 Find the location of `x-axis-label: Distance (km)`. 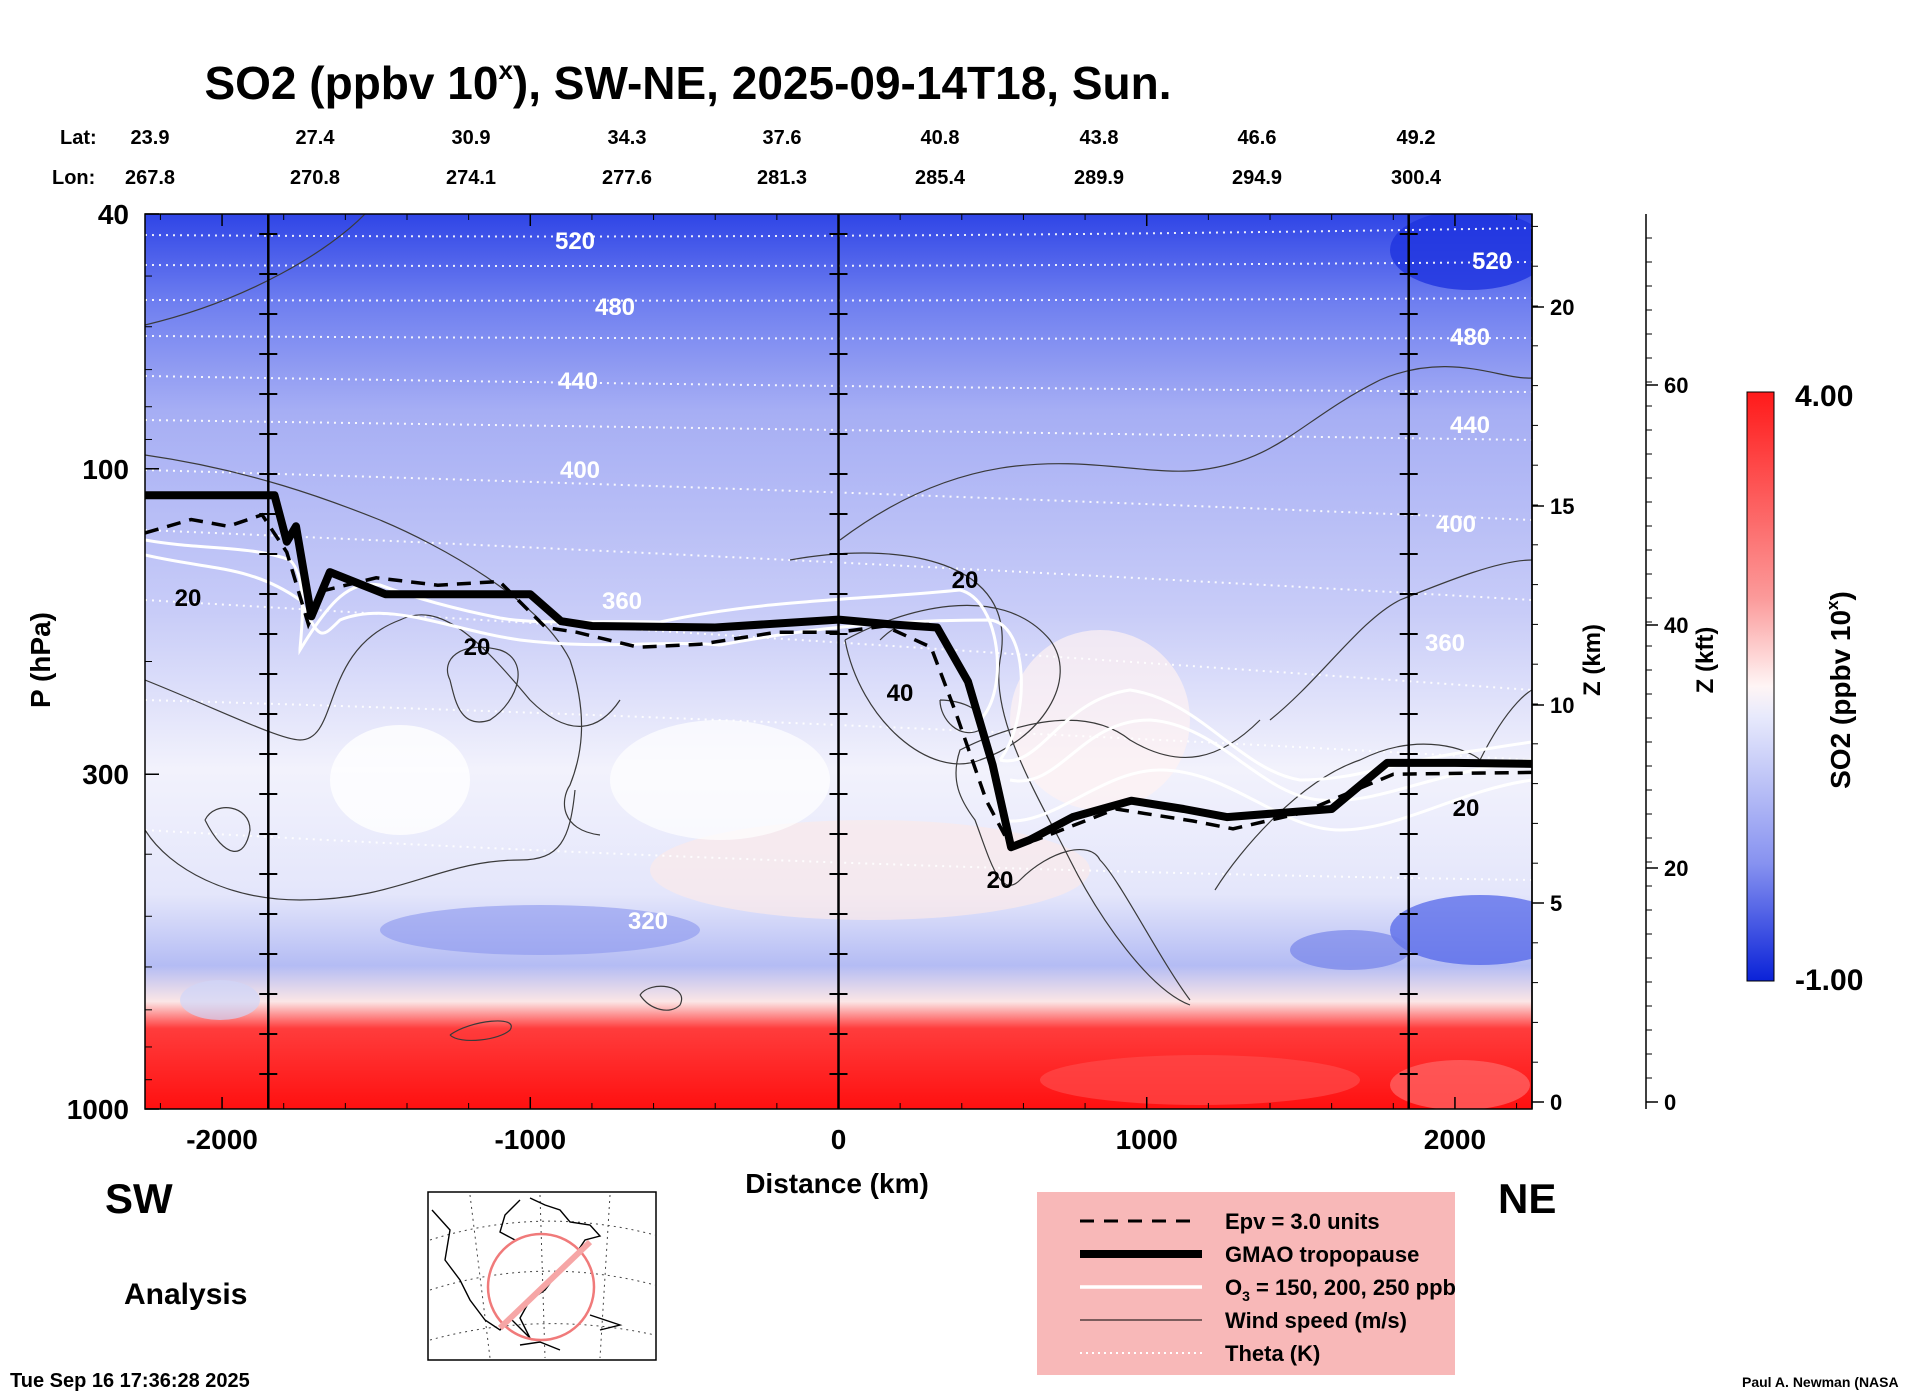

x-axis-label: Distance (km) is located at coordinates (837, 1183).